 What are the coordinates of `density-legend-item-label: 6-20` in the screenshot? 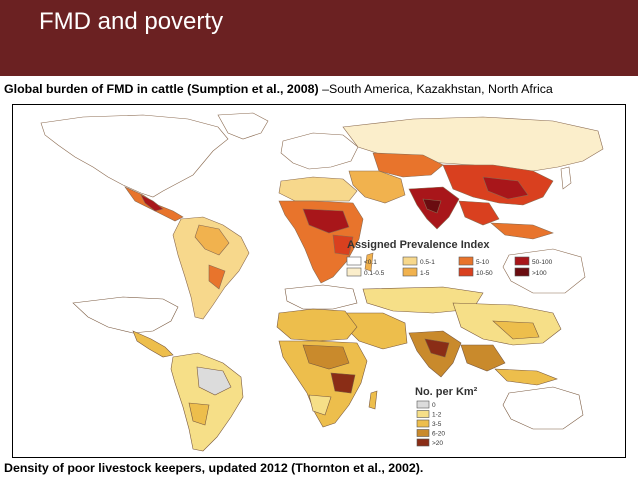 It's located at (438, 434).